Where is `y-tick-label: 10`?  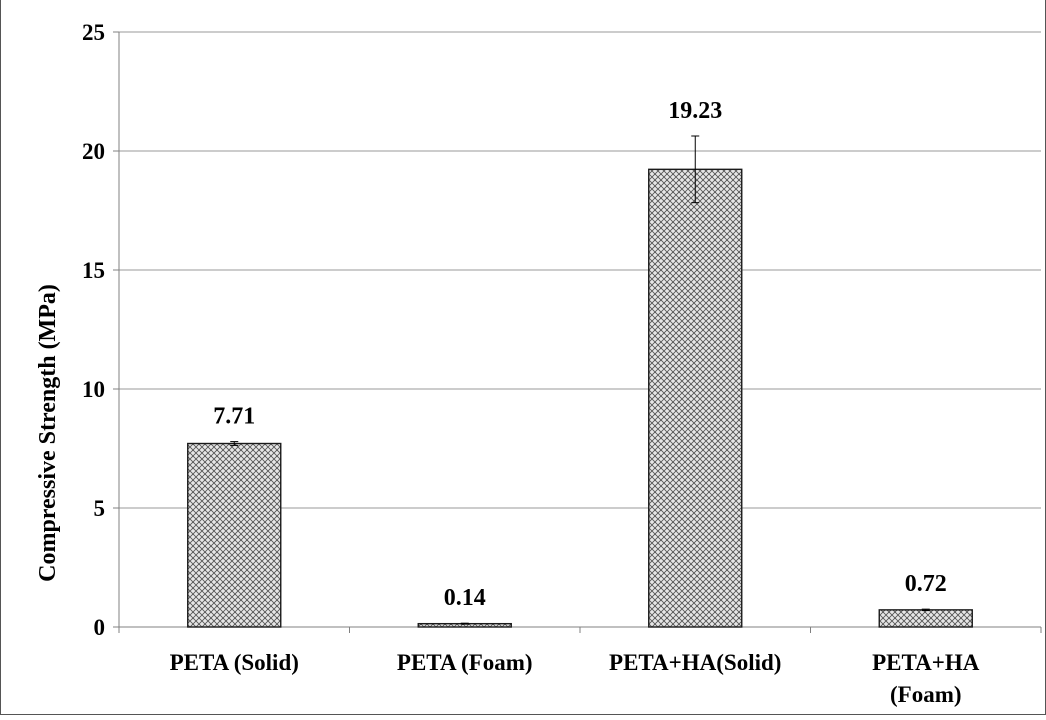 y-tick-label: 10 is located at coordinates (93, 389).